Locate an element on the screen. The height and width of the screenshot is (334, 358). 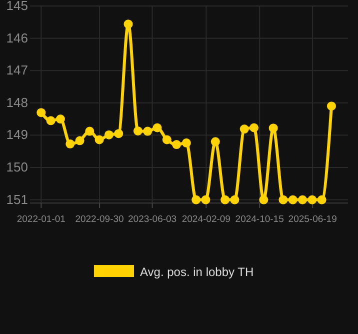
y-tick-label: 149 is located at coordinates (17, 134).